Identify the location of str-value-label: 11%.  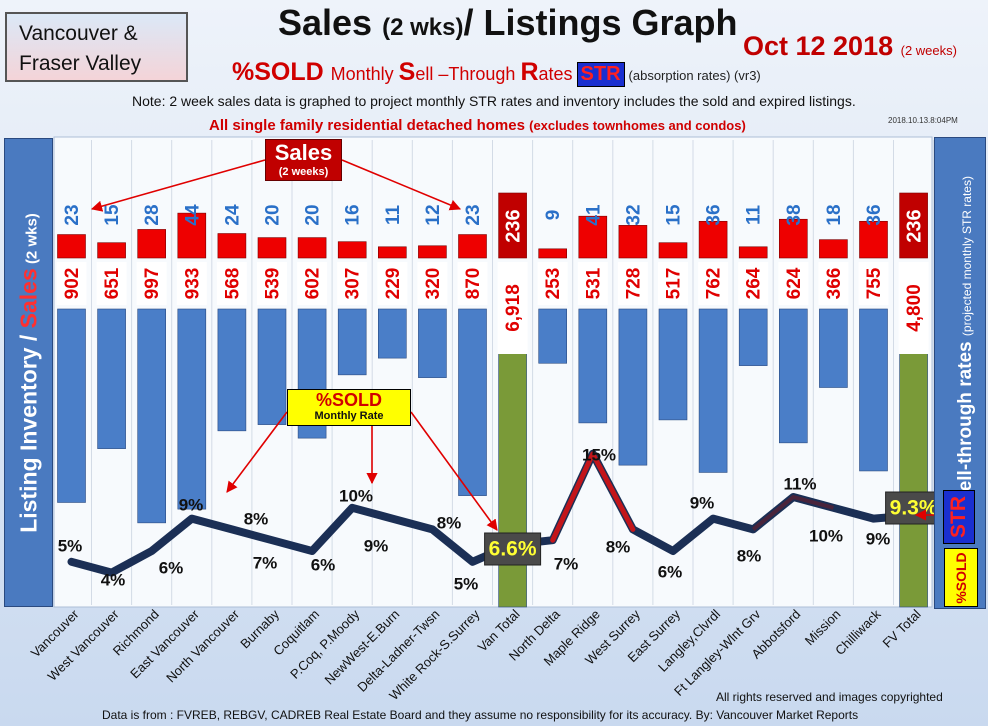
(799, 484).